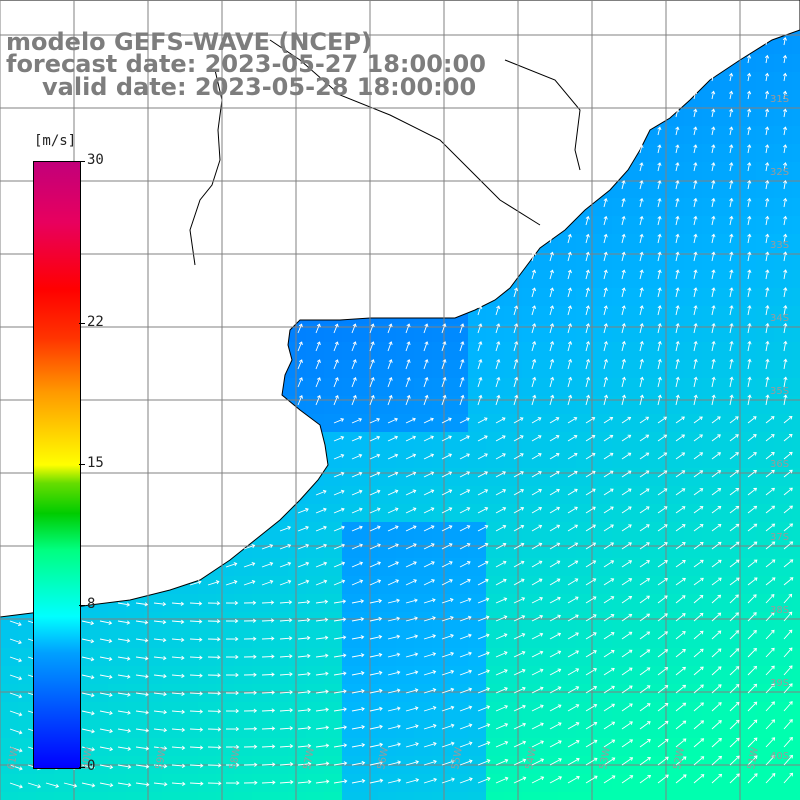 The width and height of the screenshot is (800, 800). What do you see at coordinates (779, 464) in the screenshot?
I see `latitude-label: 36S` at bounding box center [779, 464].